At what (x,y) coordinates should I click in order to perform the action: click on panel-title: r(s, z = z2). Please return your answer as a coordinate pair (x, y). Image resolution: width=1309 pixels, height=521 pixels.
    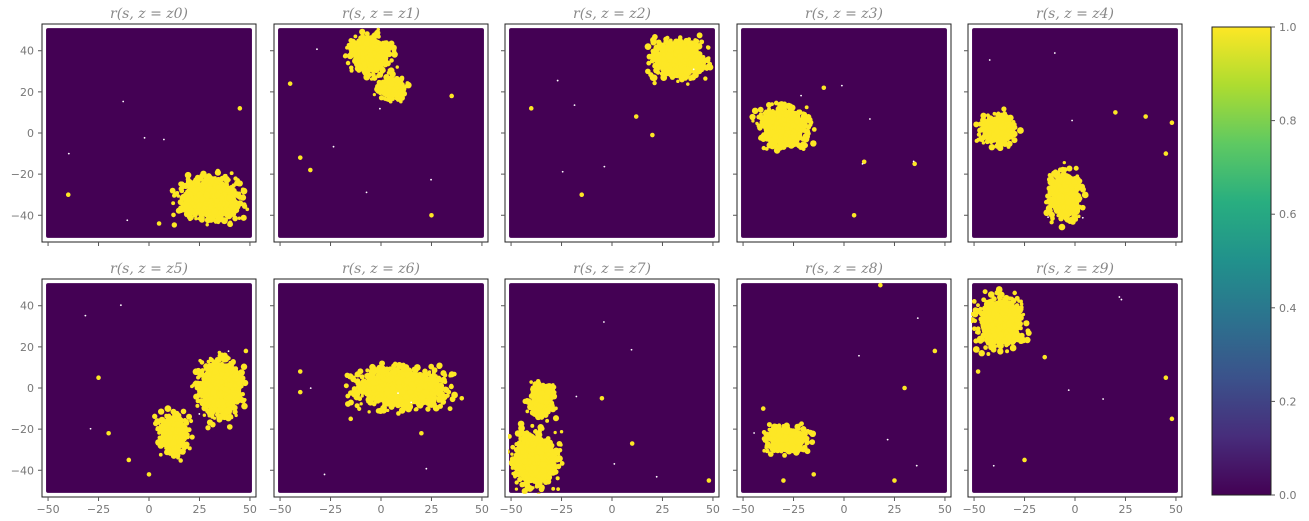
    Looking at the image, I should click on (612, 14).